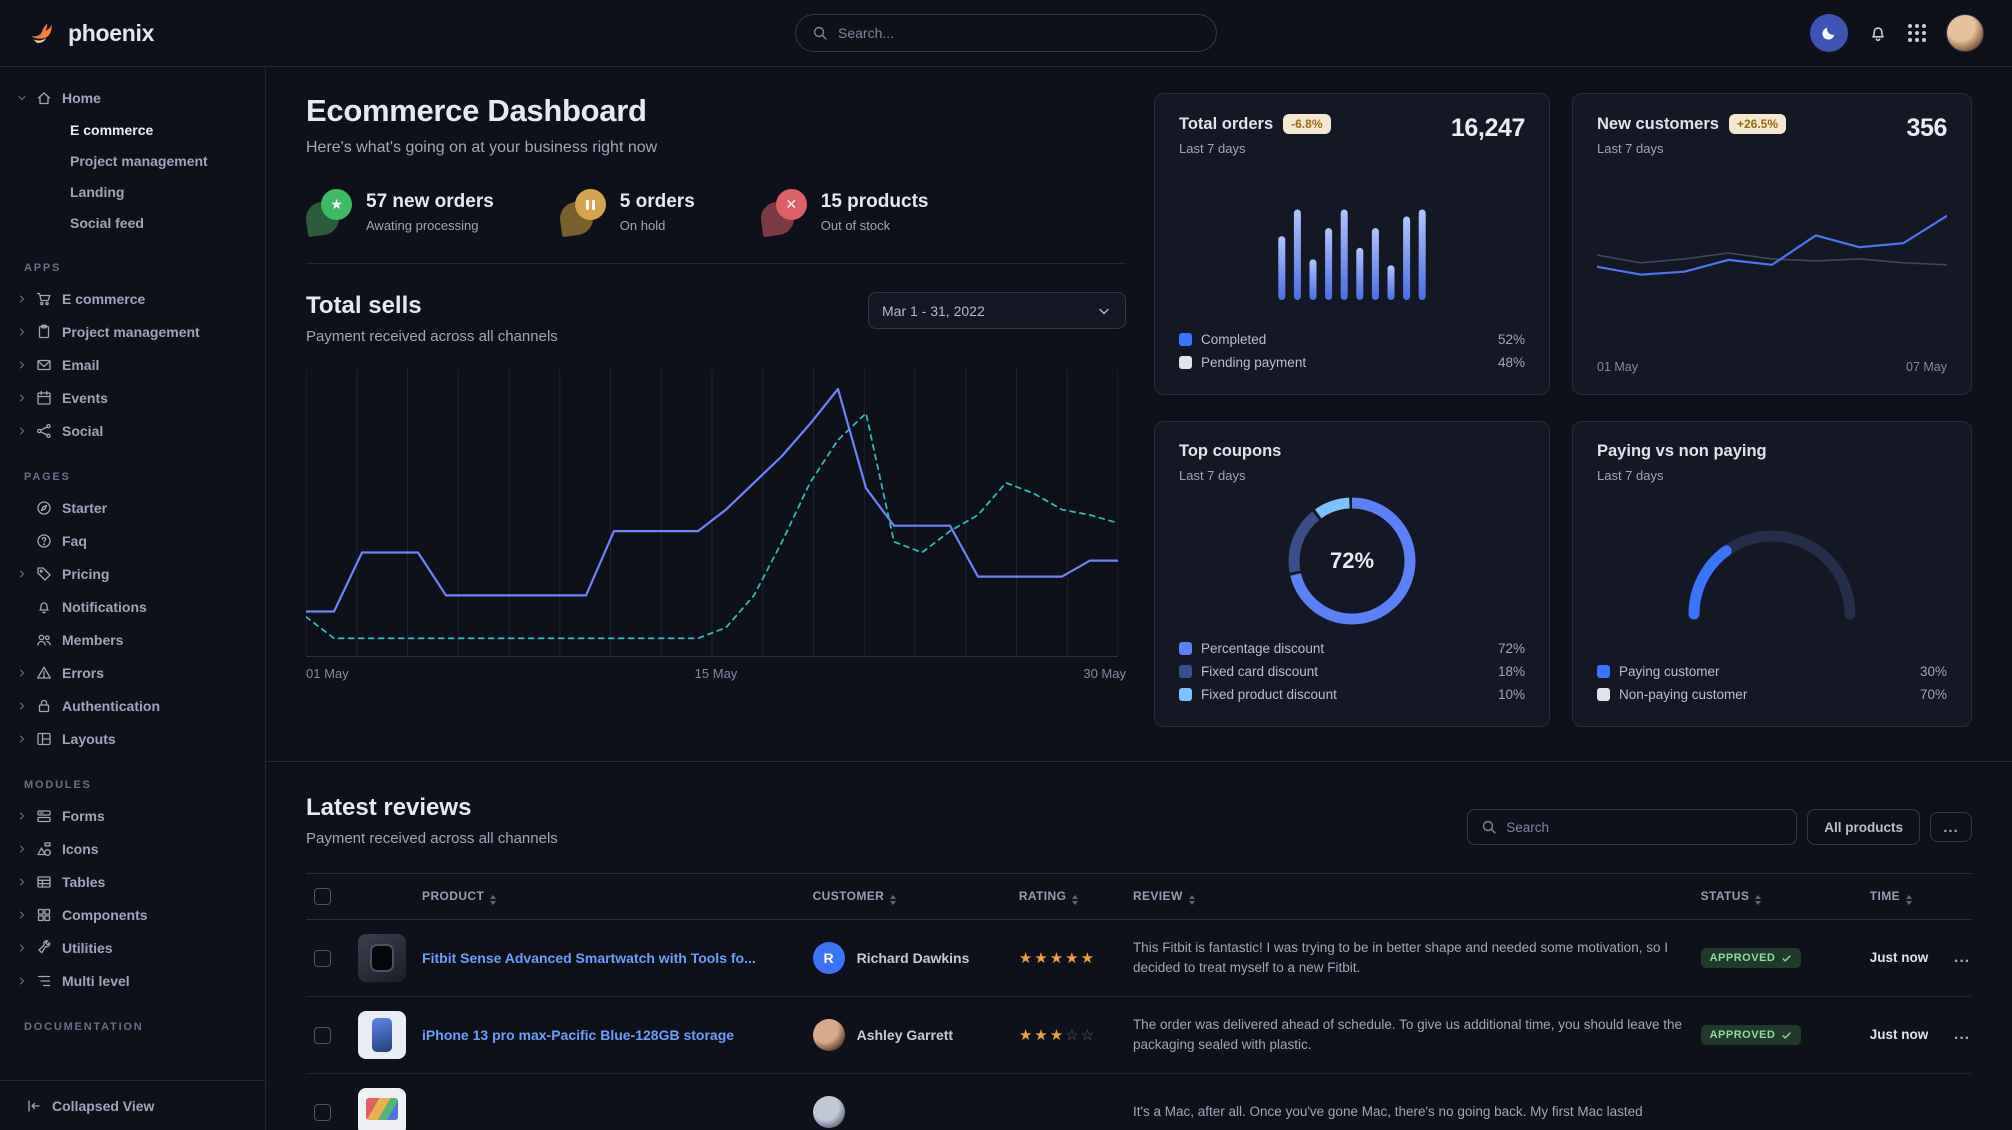 Image resolution: width=2012 pixels, height=1130 pixels. What do you see at coordinates (907, 896) in the screenshot?
I see `column-header-customer: CUSTOMER` at bounding box center [907, 896].